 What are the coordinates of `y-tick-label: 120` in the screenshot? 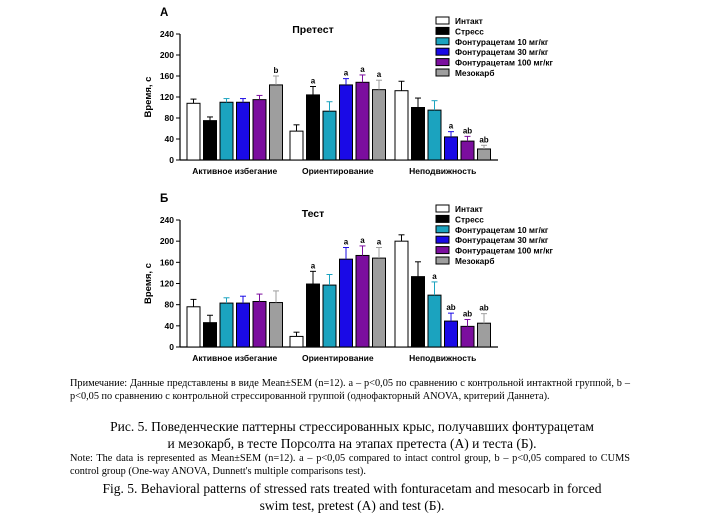 It's located at (167, 97).